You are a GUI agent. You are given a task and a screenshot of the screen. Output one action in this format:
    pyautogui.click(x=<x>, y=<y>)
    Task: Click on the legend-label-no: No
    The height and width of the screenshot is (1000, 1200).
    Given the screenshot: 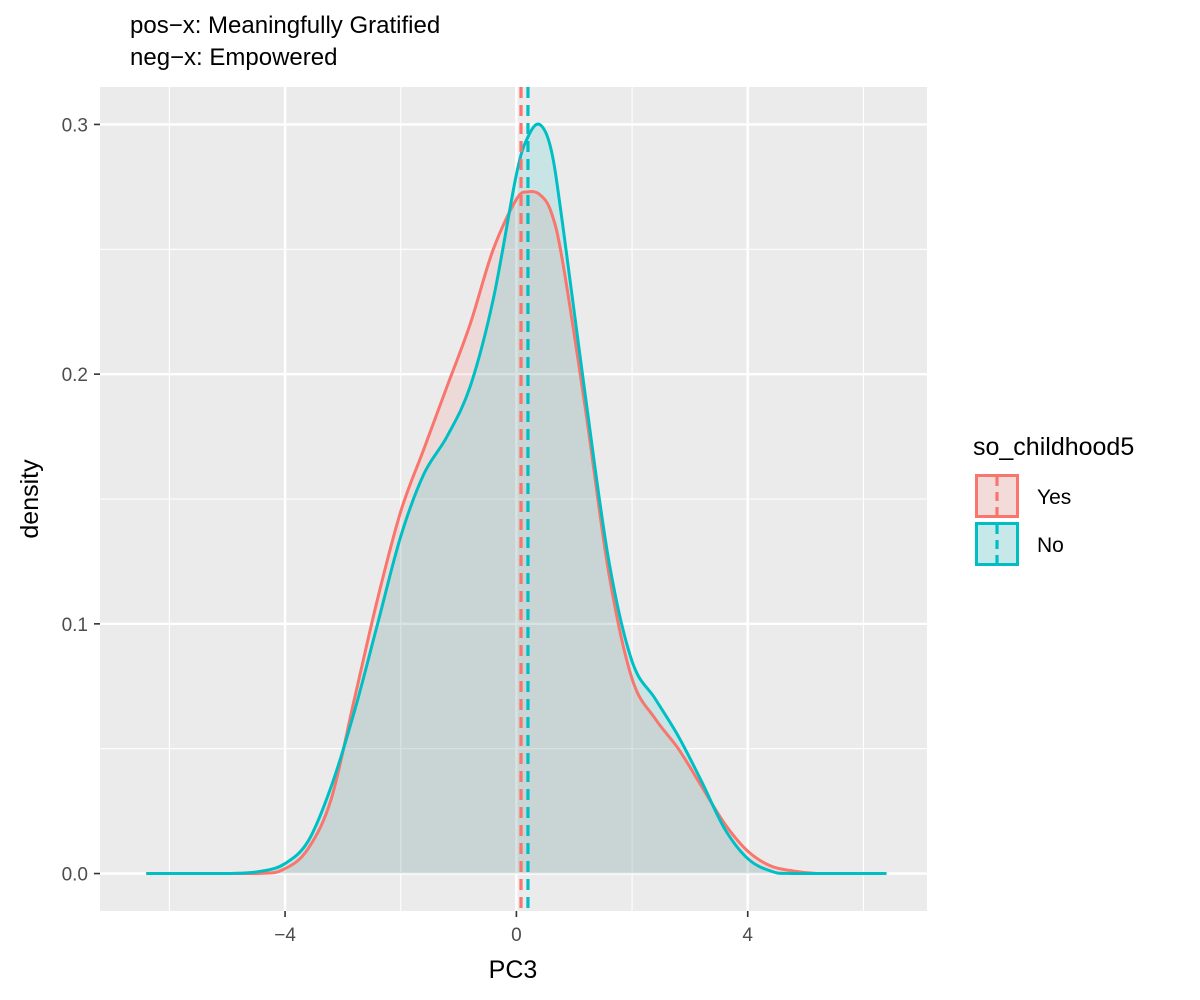 What is the action you would take?
    pyautogui.click(x=1050, y=545)
    